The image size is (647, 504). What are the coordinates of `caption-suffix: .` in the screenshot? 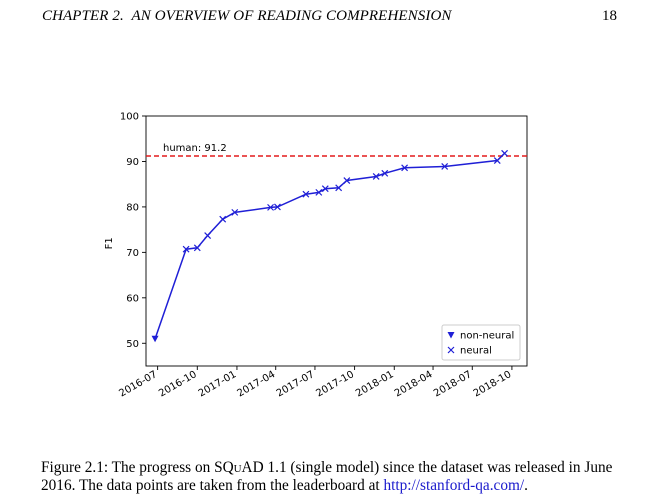 It's located at (526, 485).